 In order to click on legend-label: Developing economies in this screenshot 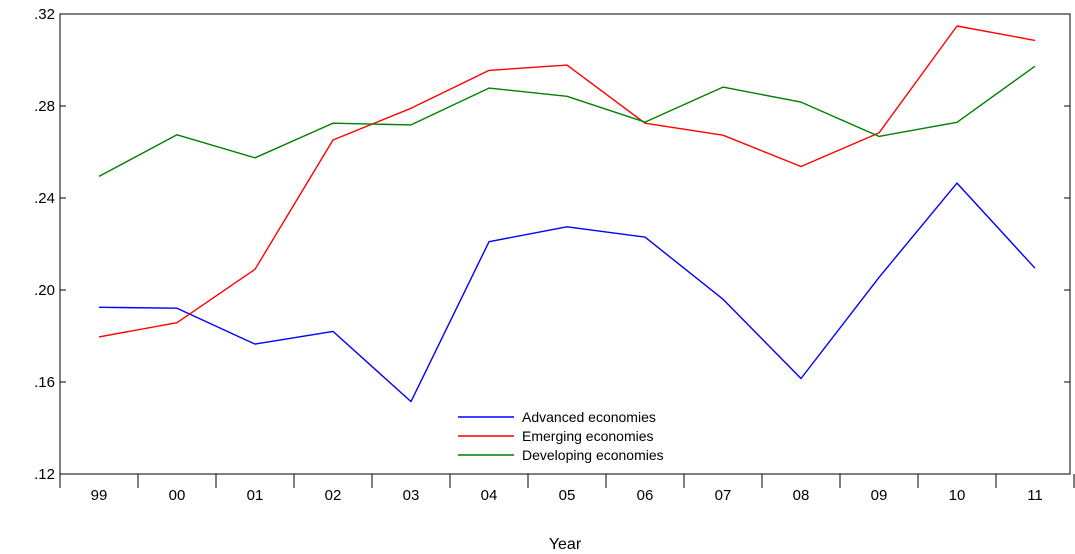, I will do `click(593, 455)`.